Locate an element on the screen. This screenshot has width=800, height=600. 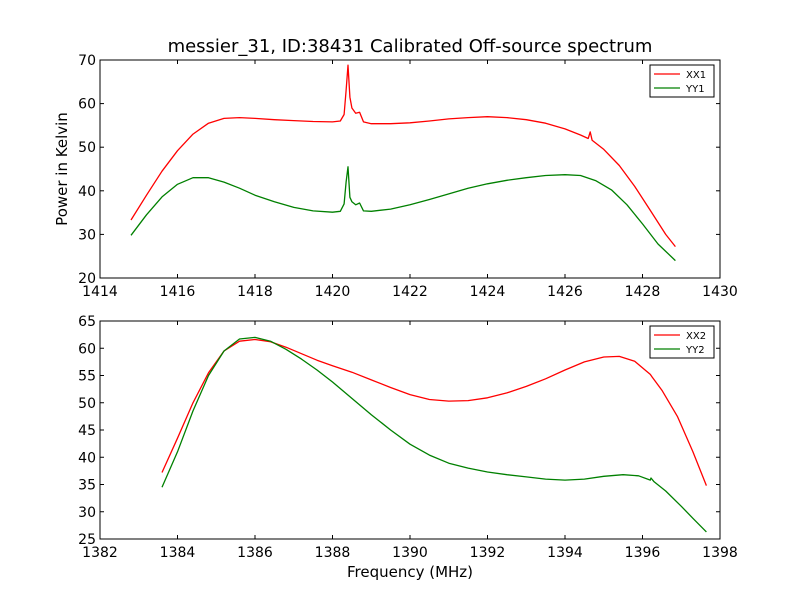
x-tick-label: 1390 is located at coordinates (410, 553).